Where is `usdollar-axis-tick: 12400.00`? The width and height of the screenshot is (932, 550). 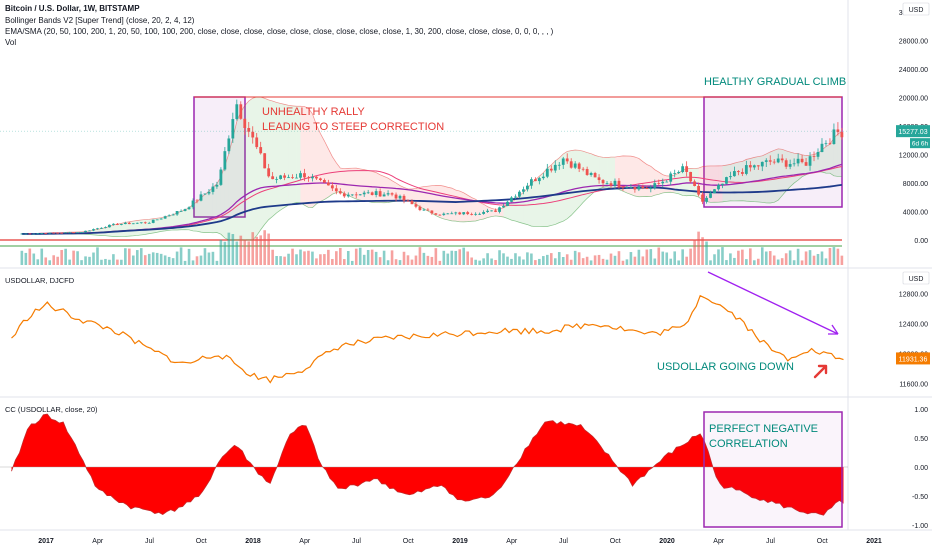 usdollar-axis-tick: 12400.00 is located at coordinates (913, 324).